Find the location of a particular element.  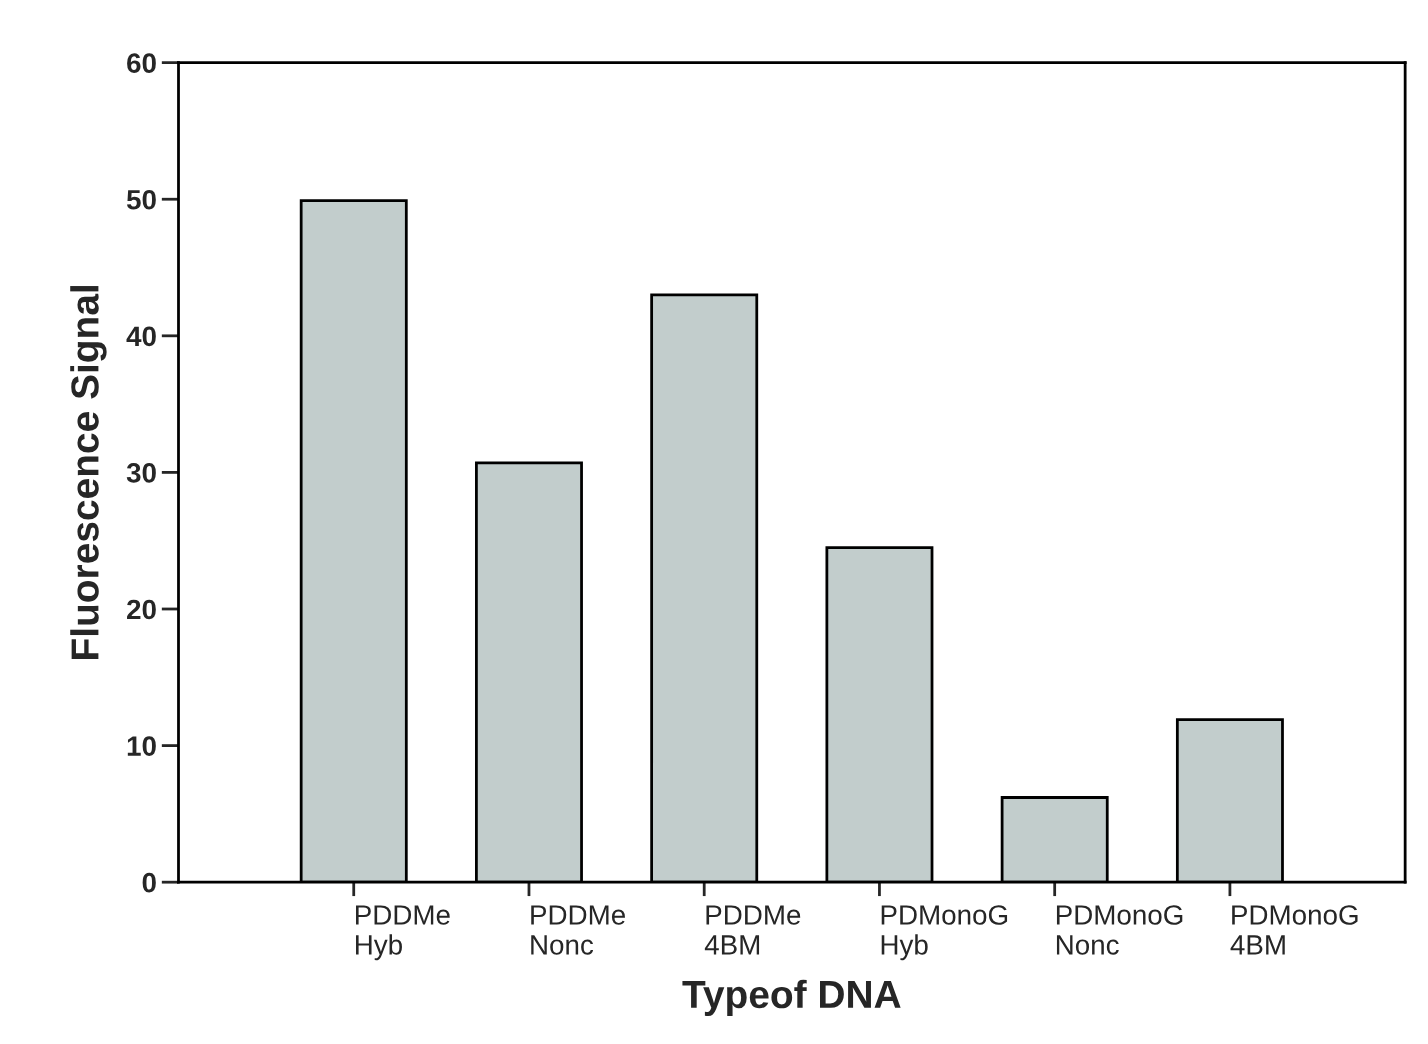

y-tick-label: 20 is located at coordinates (141, 609).